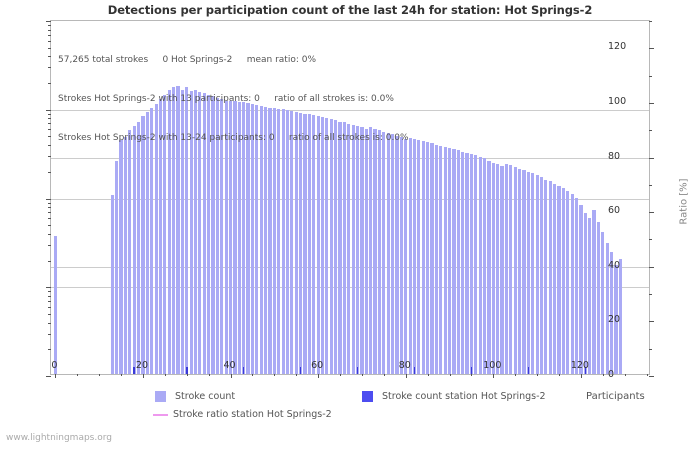 Image resolution: width=700 pixels, height=450 pixels. I want to click on legend-label-stroke-count-station: Stroke count station Hot Springs-2, so click(464, 396).